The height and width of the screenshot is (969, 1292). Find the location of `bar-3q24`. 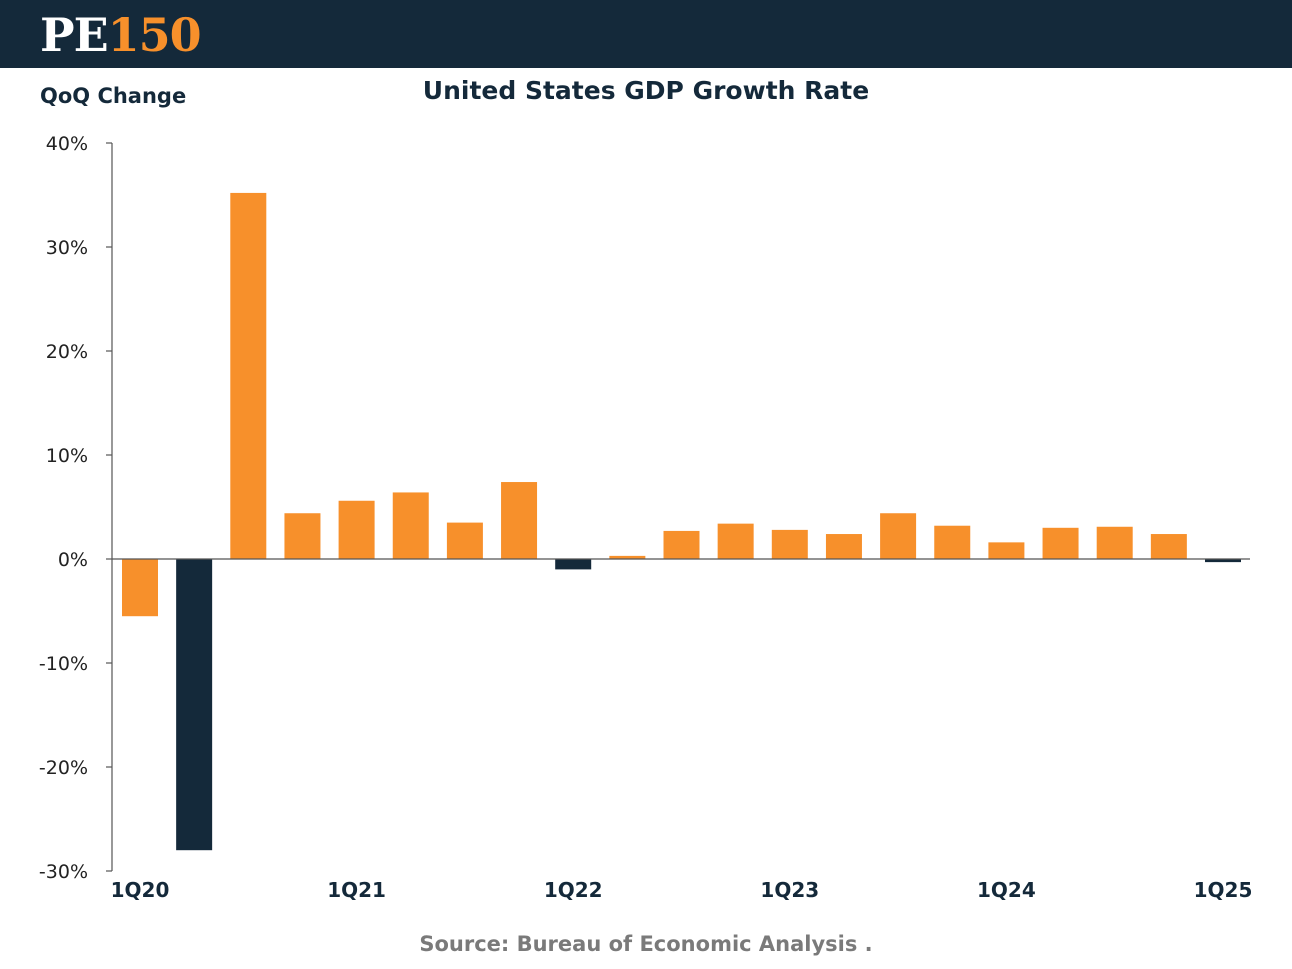

bar-3q24 is located at coordinates (1114, 542).